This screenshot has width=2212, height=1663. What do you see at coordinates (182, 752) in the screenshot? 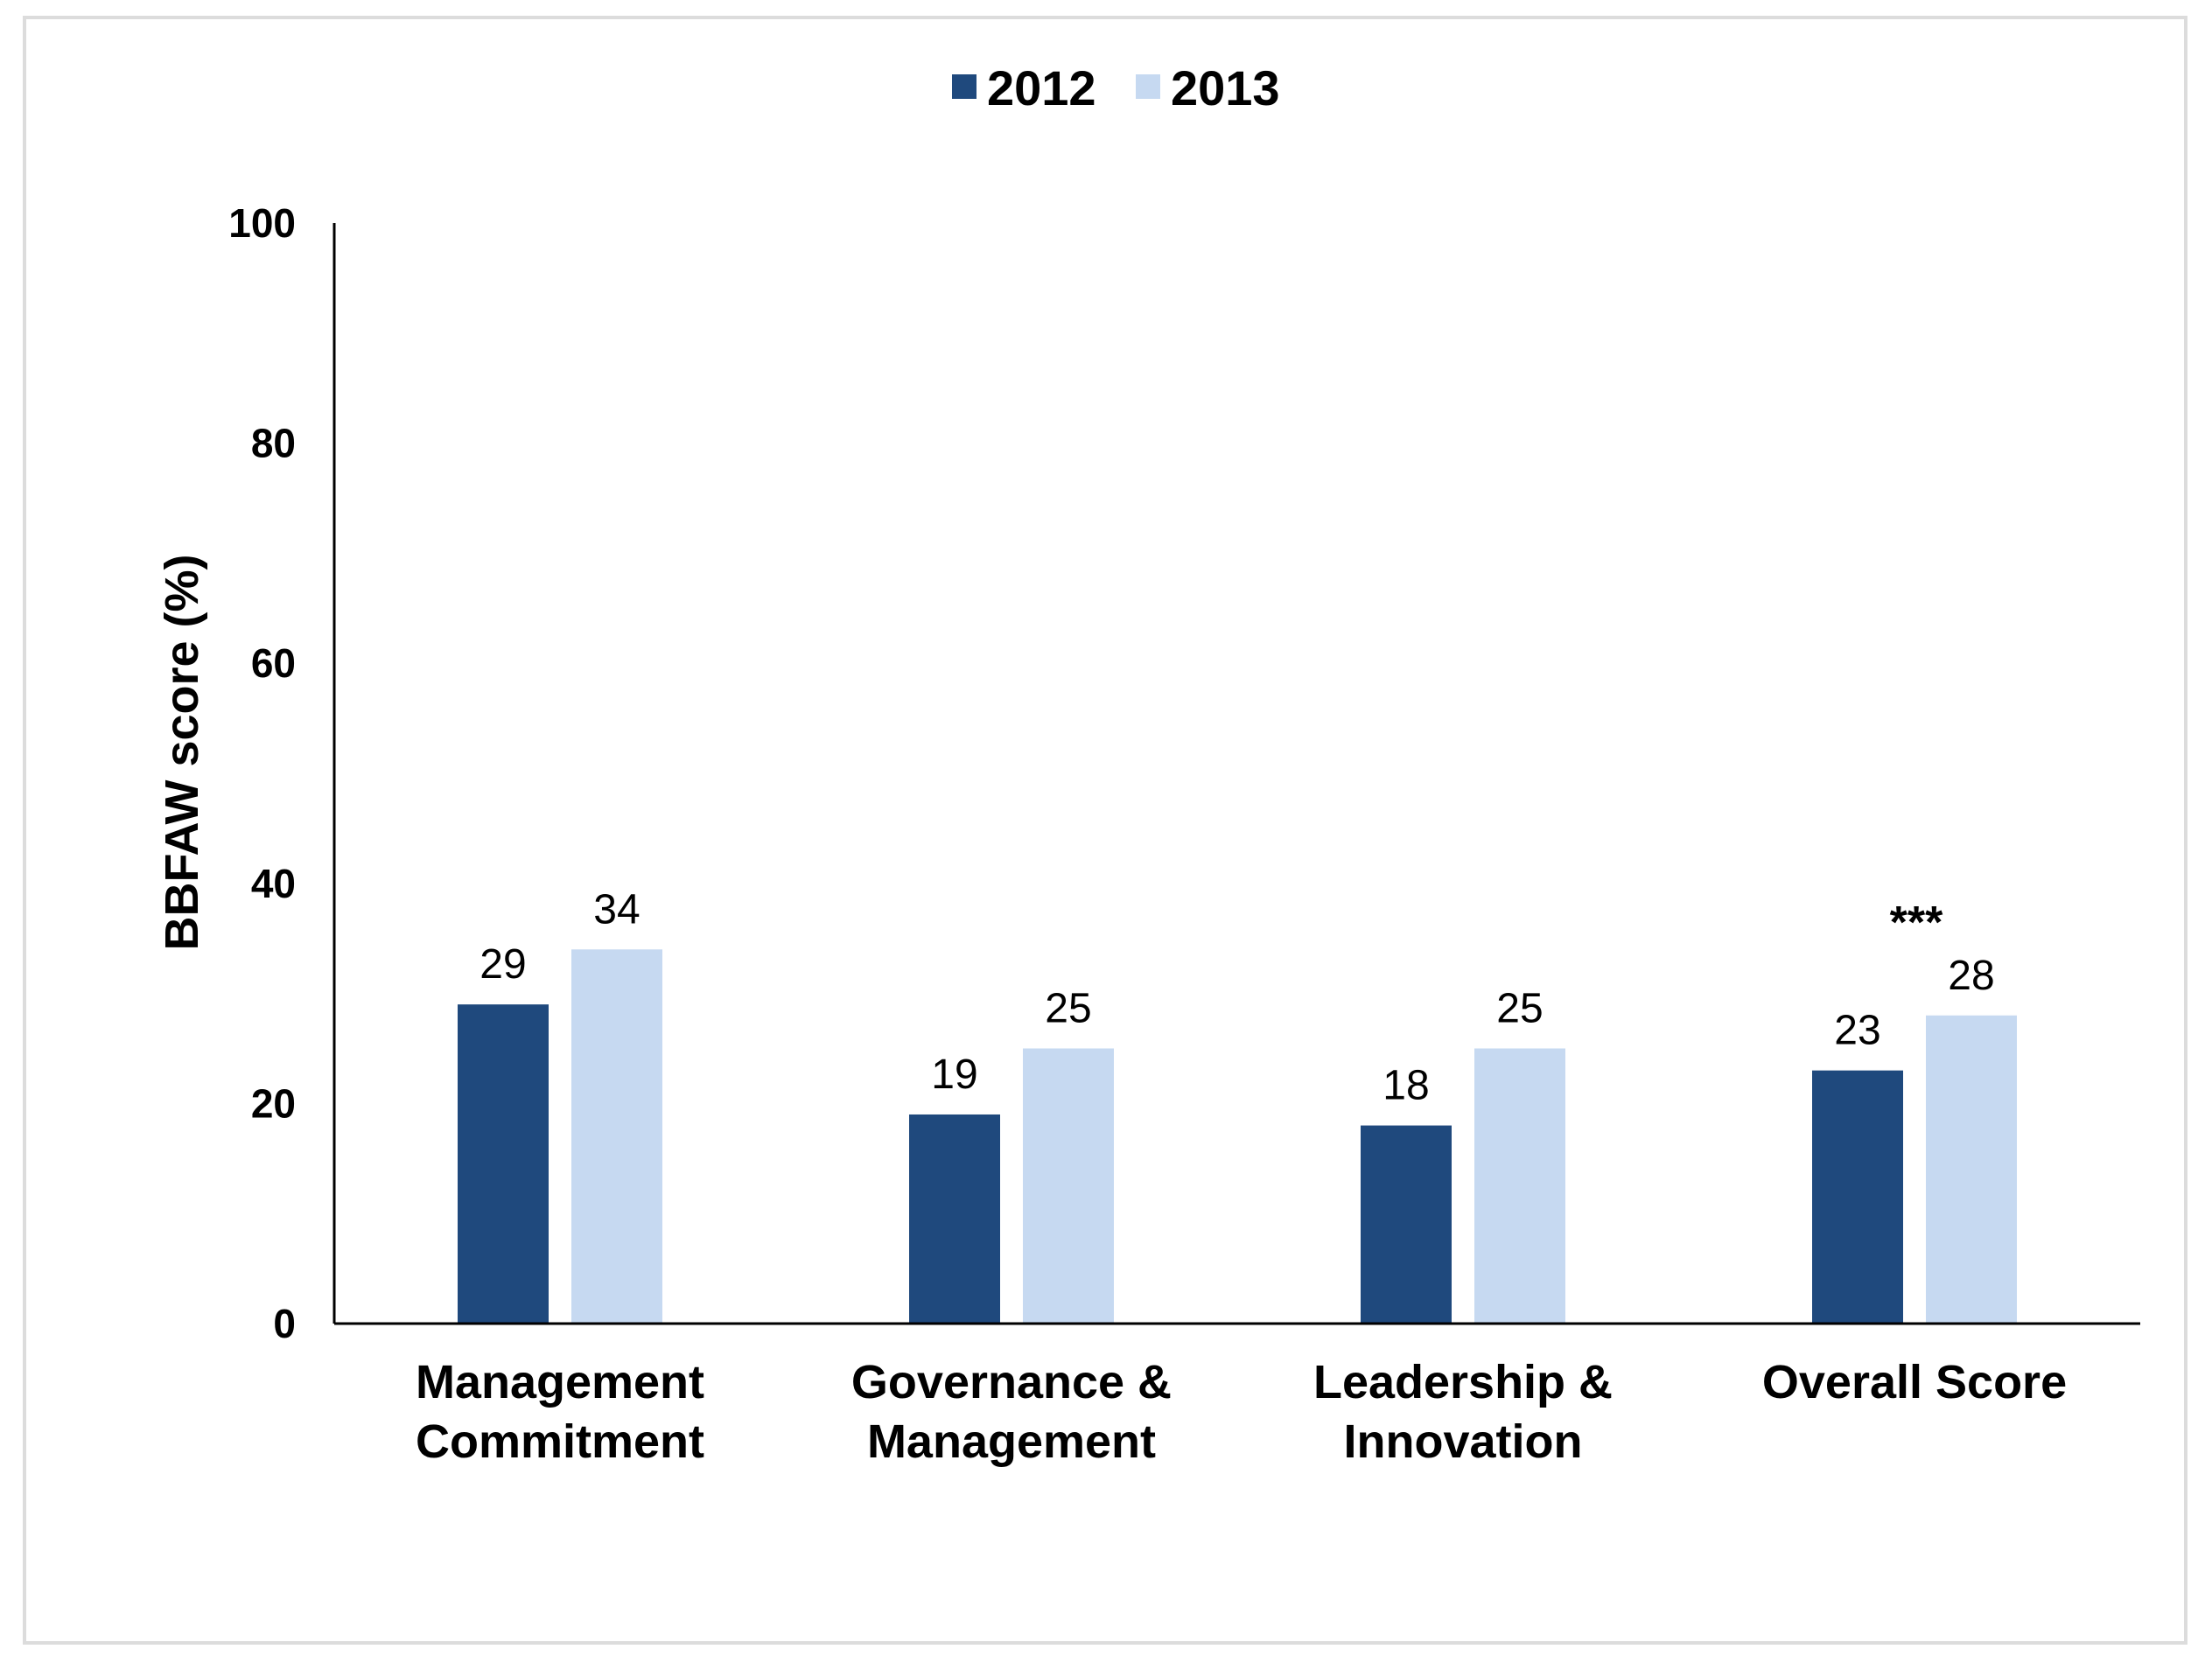
I see `y-axis-label: BBFAW score (%)` at bounding box center [182, 752].